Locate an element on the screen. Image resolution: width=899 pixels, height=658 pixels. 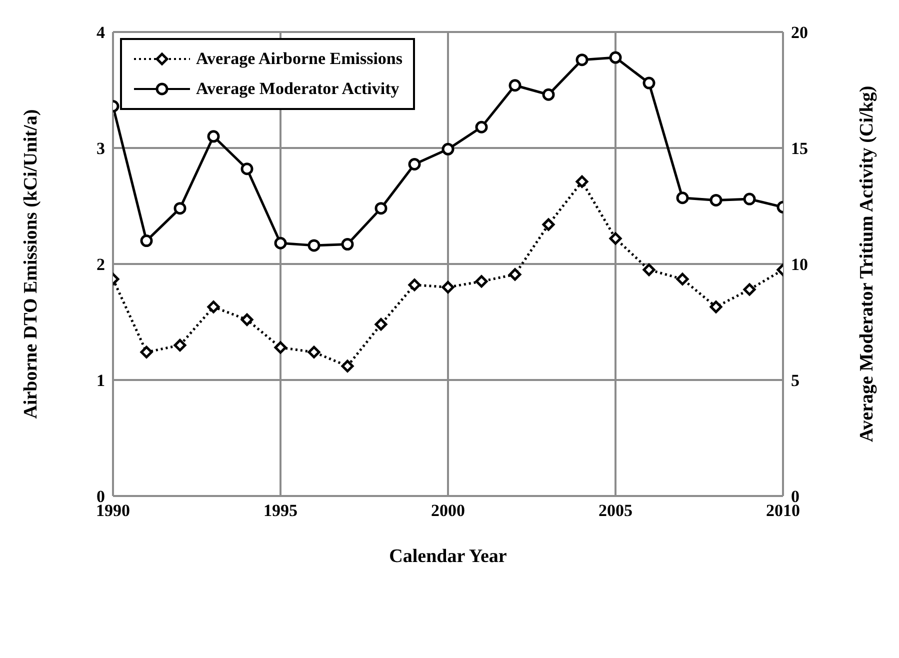
x-axis-title: Calendar Year is located at coordinates (448, 556).